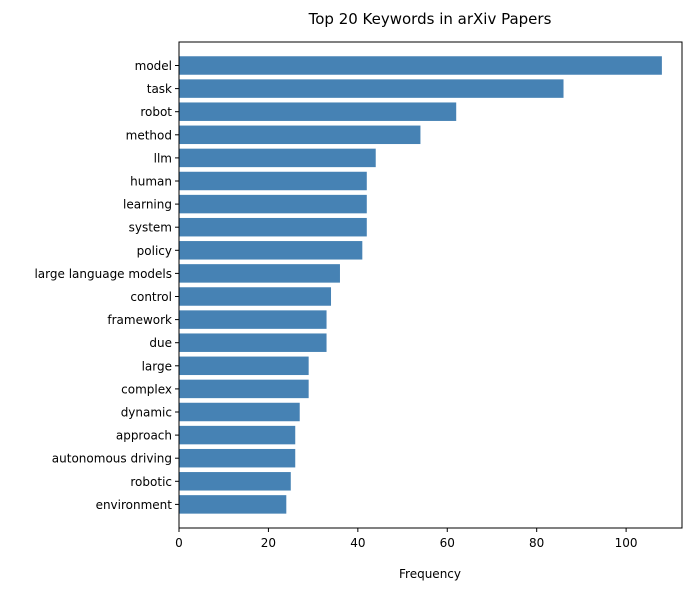 Image resolution: width=690 pixels, height=590 pixels. I want to click on x-tick-label: 80, so click(536, 543).